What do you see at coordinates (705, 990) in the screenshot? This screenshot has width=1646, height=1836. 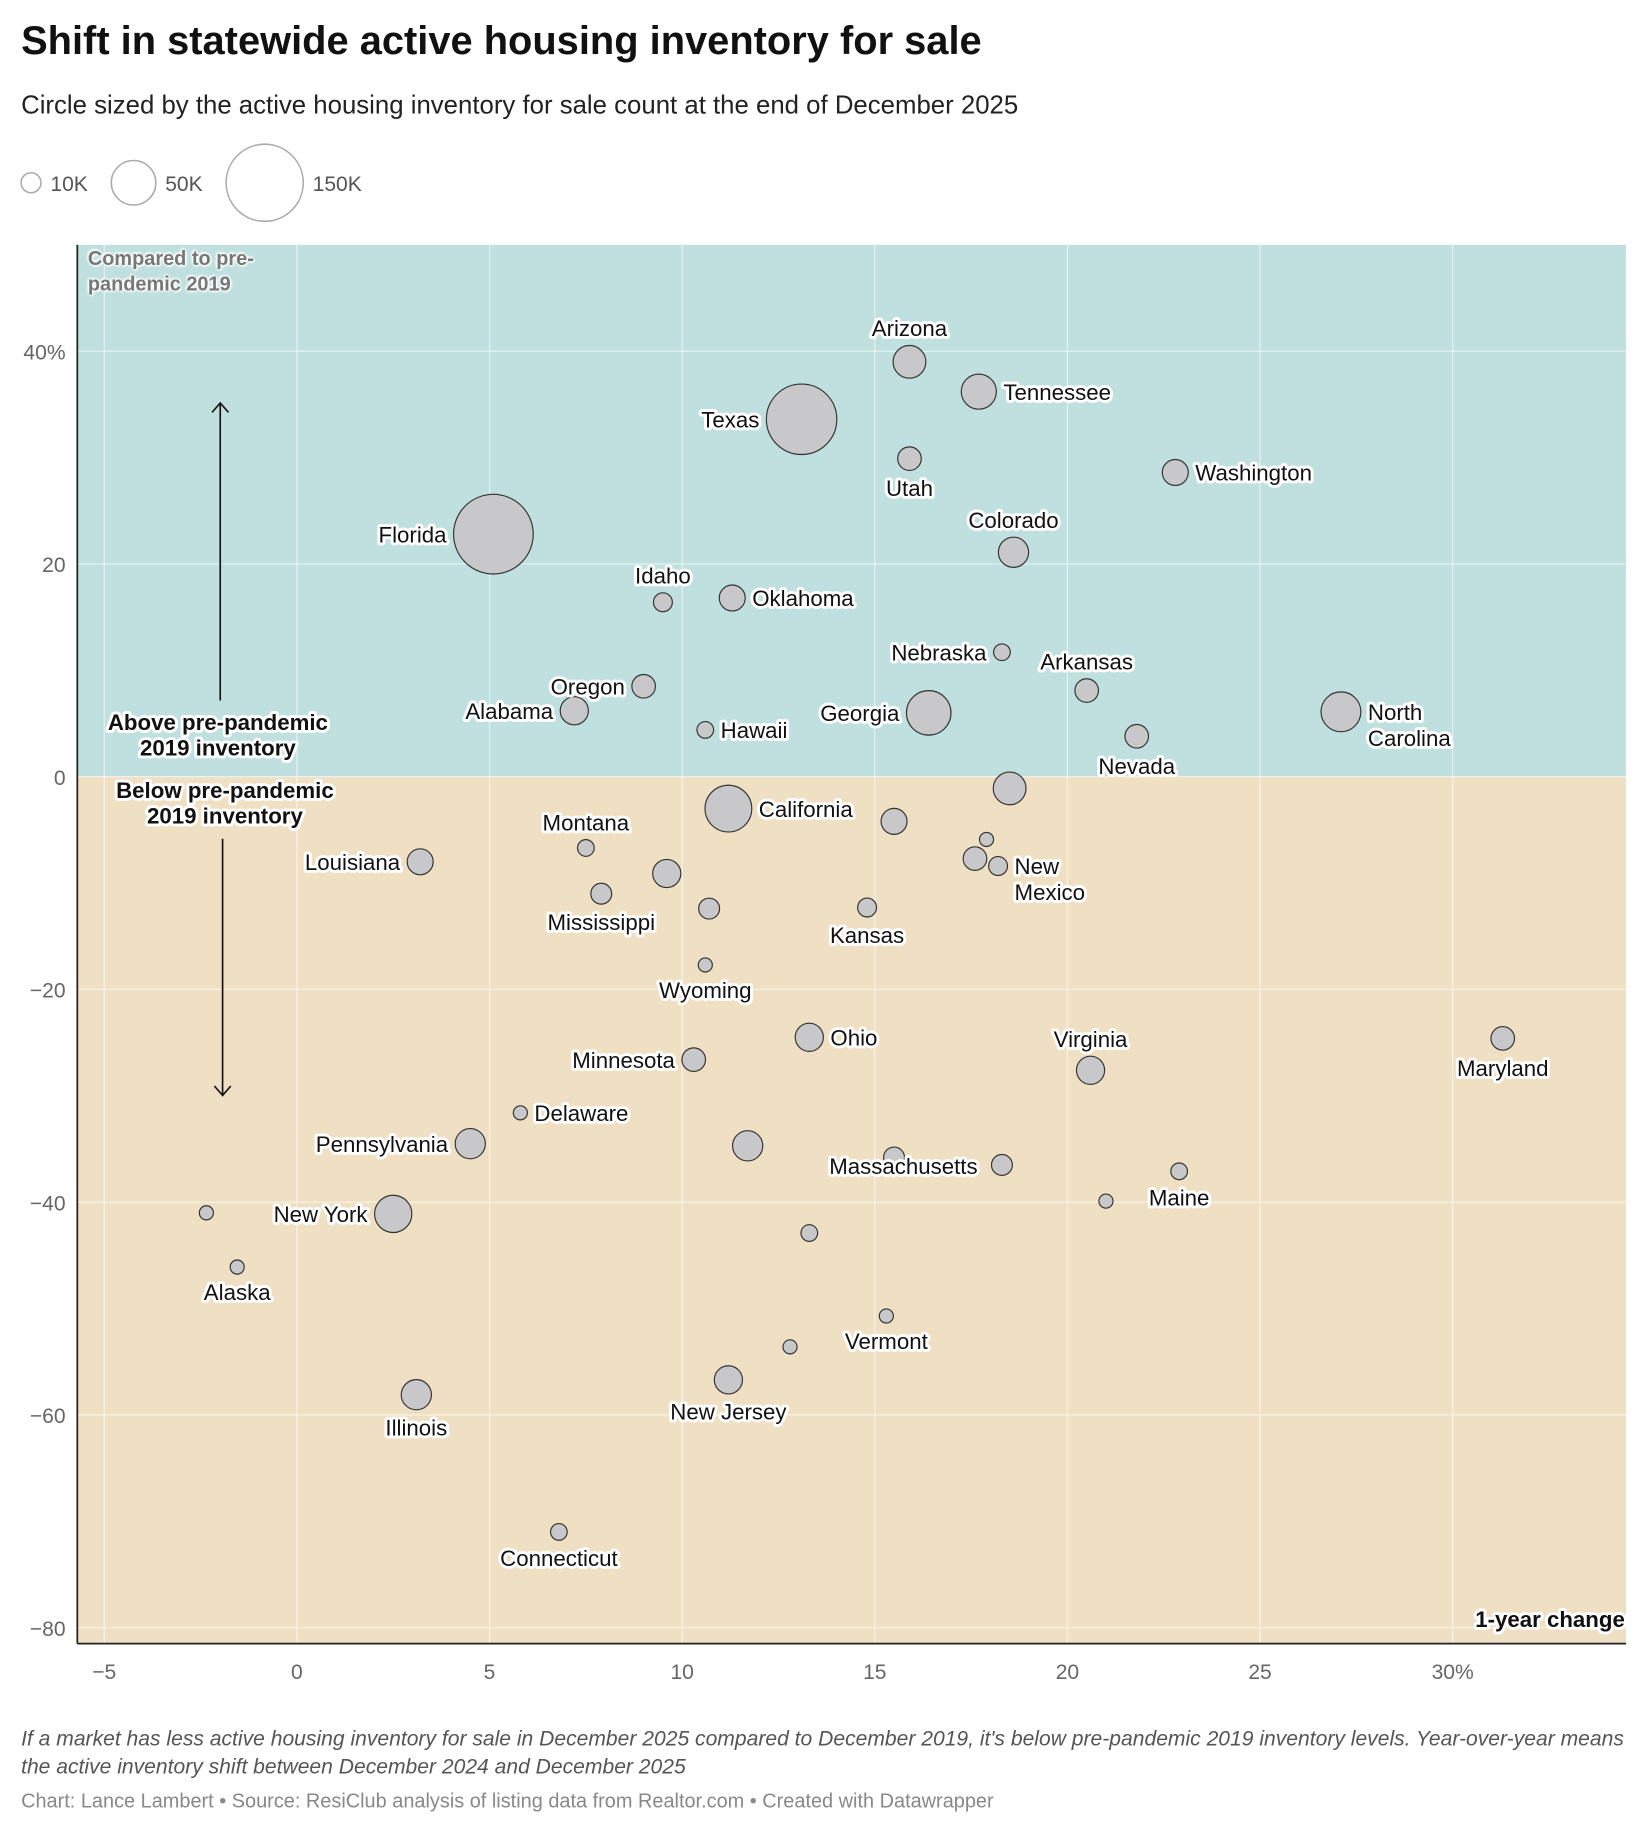 I see `state-label-line: Wyoming` at bounding box center [705, 990].